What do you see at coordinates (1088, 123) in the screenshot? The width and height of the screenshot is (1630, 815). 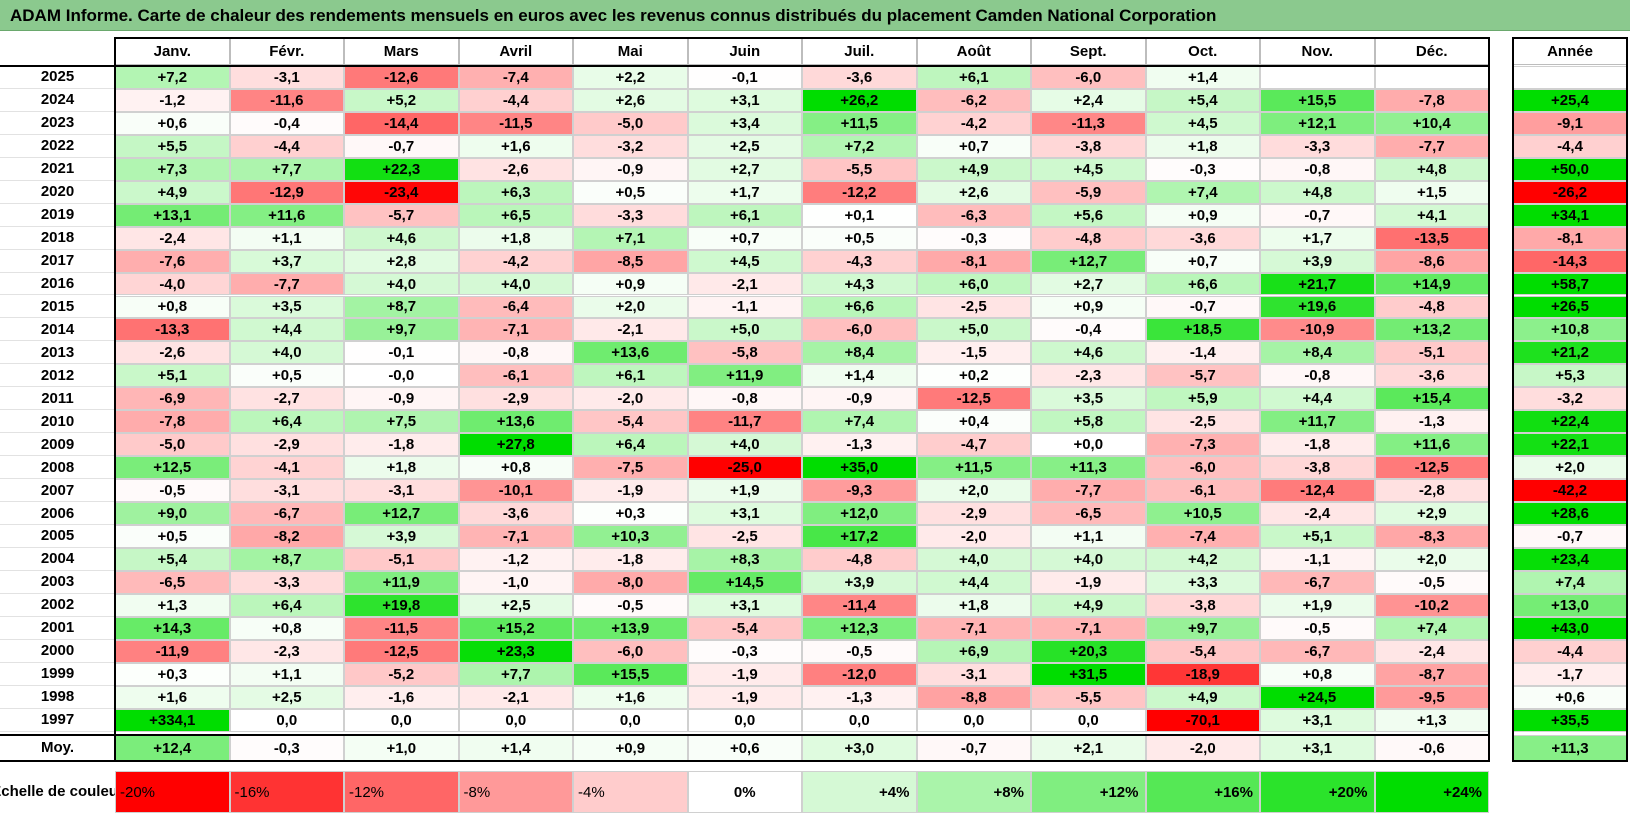 I see `heatmap-cell: -11,3` at bounding box center [1088, 123].